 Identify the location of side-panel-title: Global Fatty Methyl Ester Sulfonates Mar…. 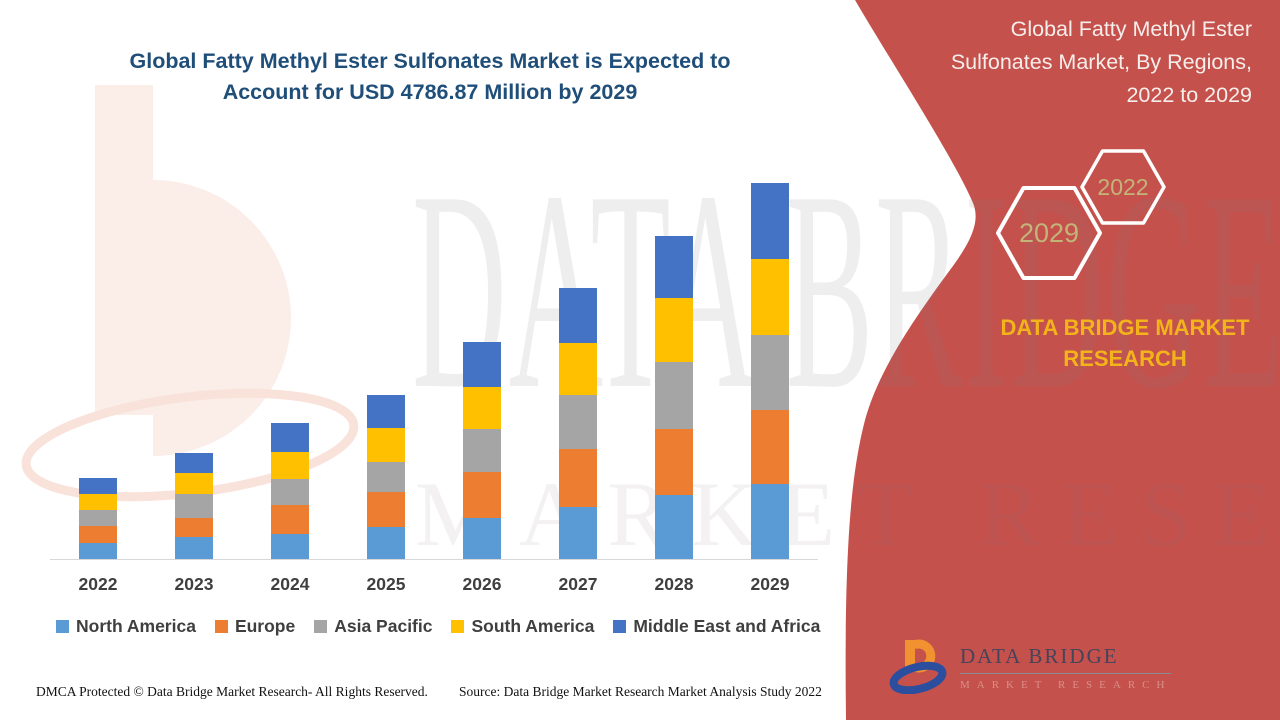
(1067, 62).